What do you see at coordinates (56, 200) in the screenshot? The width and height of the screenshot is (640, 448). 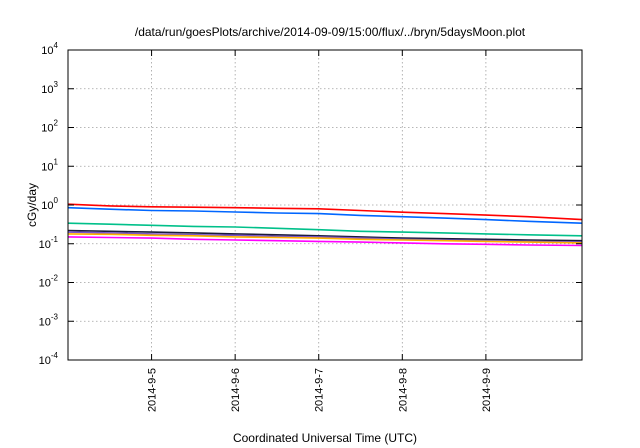 I see `y-tick-exponent: 0` at bounding box center [56, 200].